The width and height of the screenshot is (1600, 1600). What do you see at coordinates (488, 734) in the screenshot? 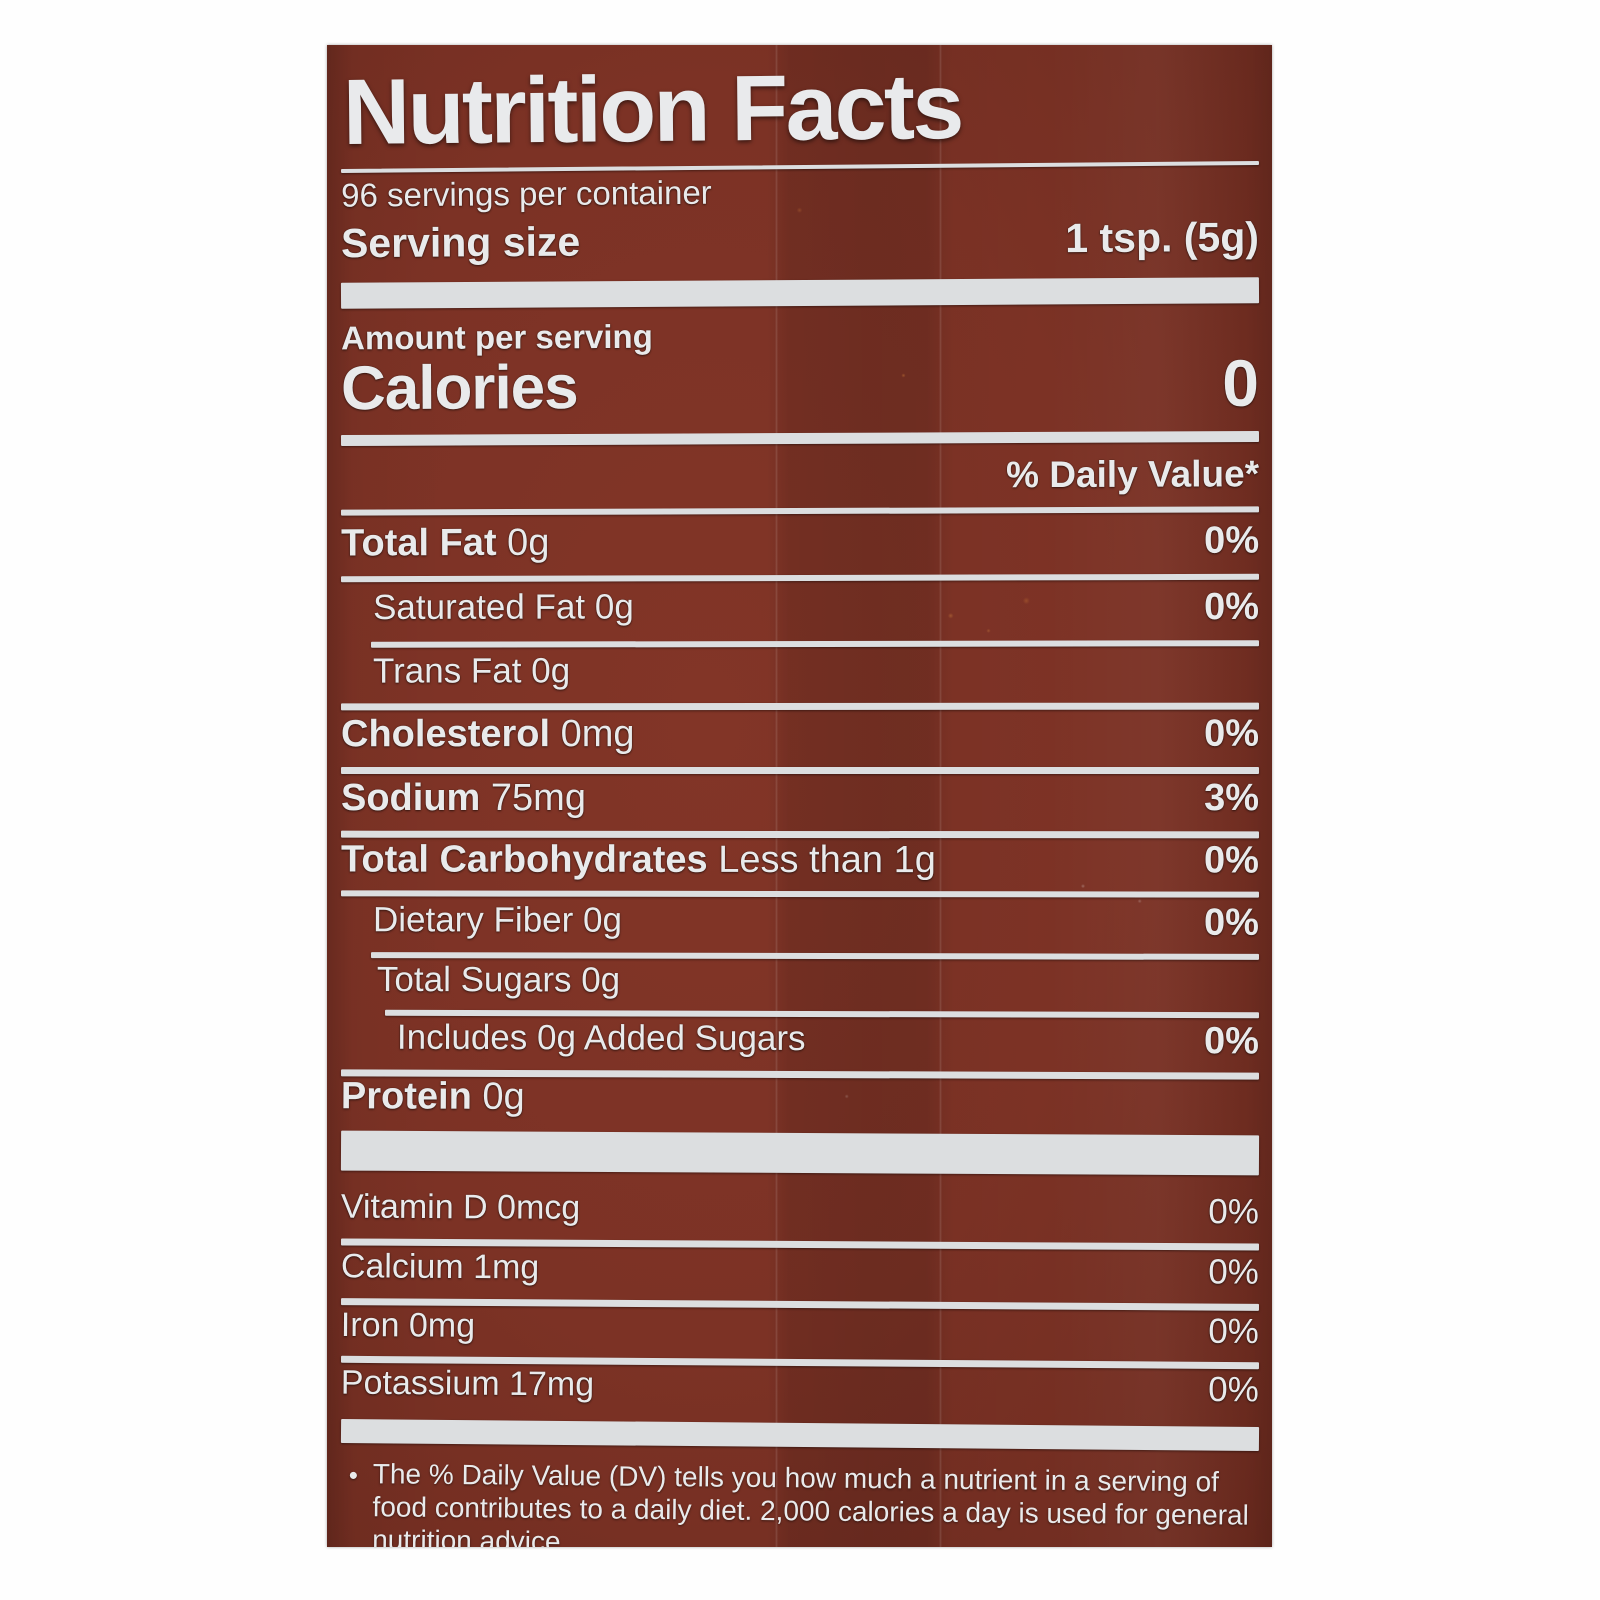
I see `nutrient-label-cholesterol: Cholesterol 0mg` at bounding box center [488, 734].